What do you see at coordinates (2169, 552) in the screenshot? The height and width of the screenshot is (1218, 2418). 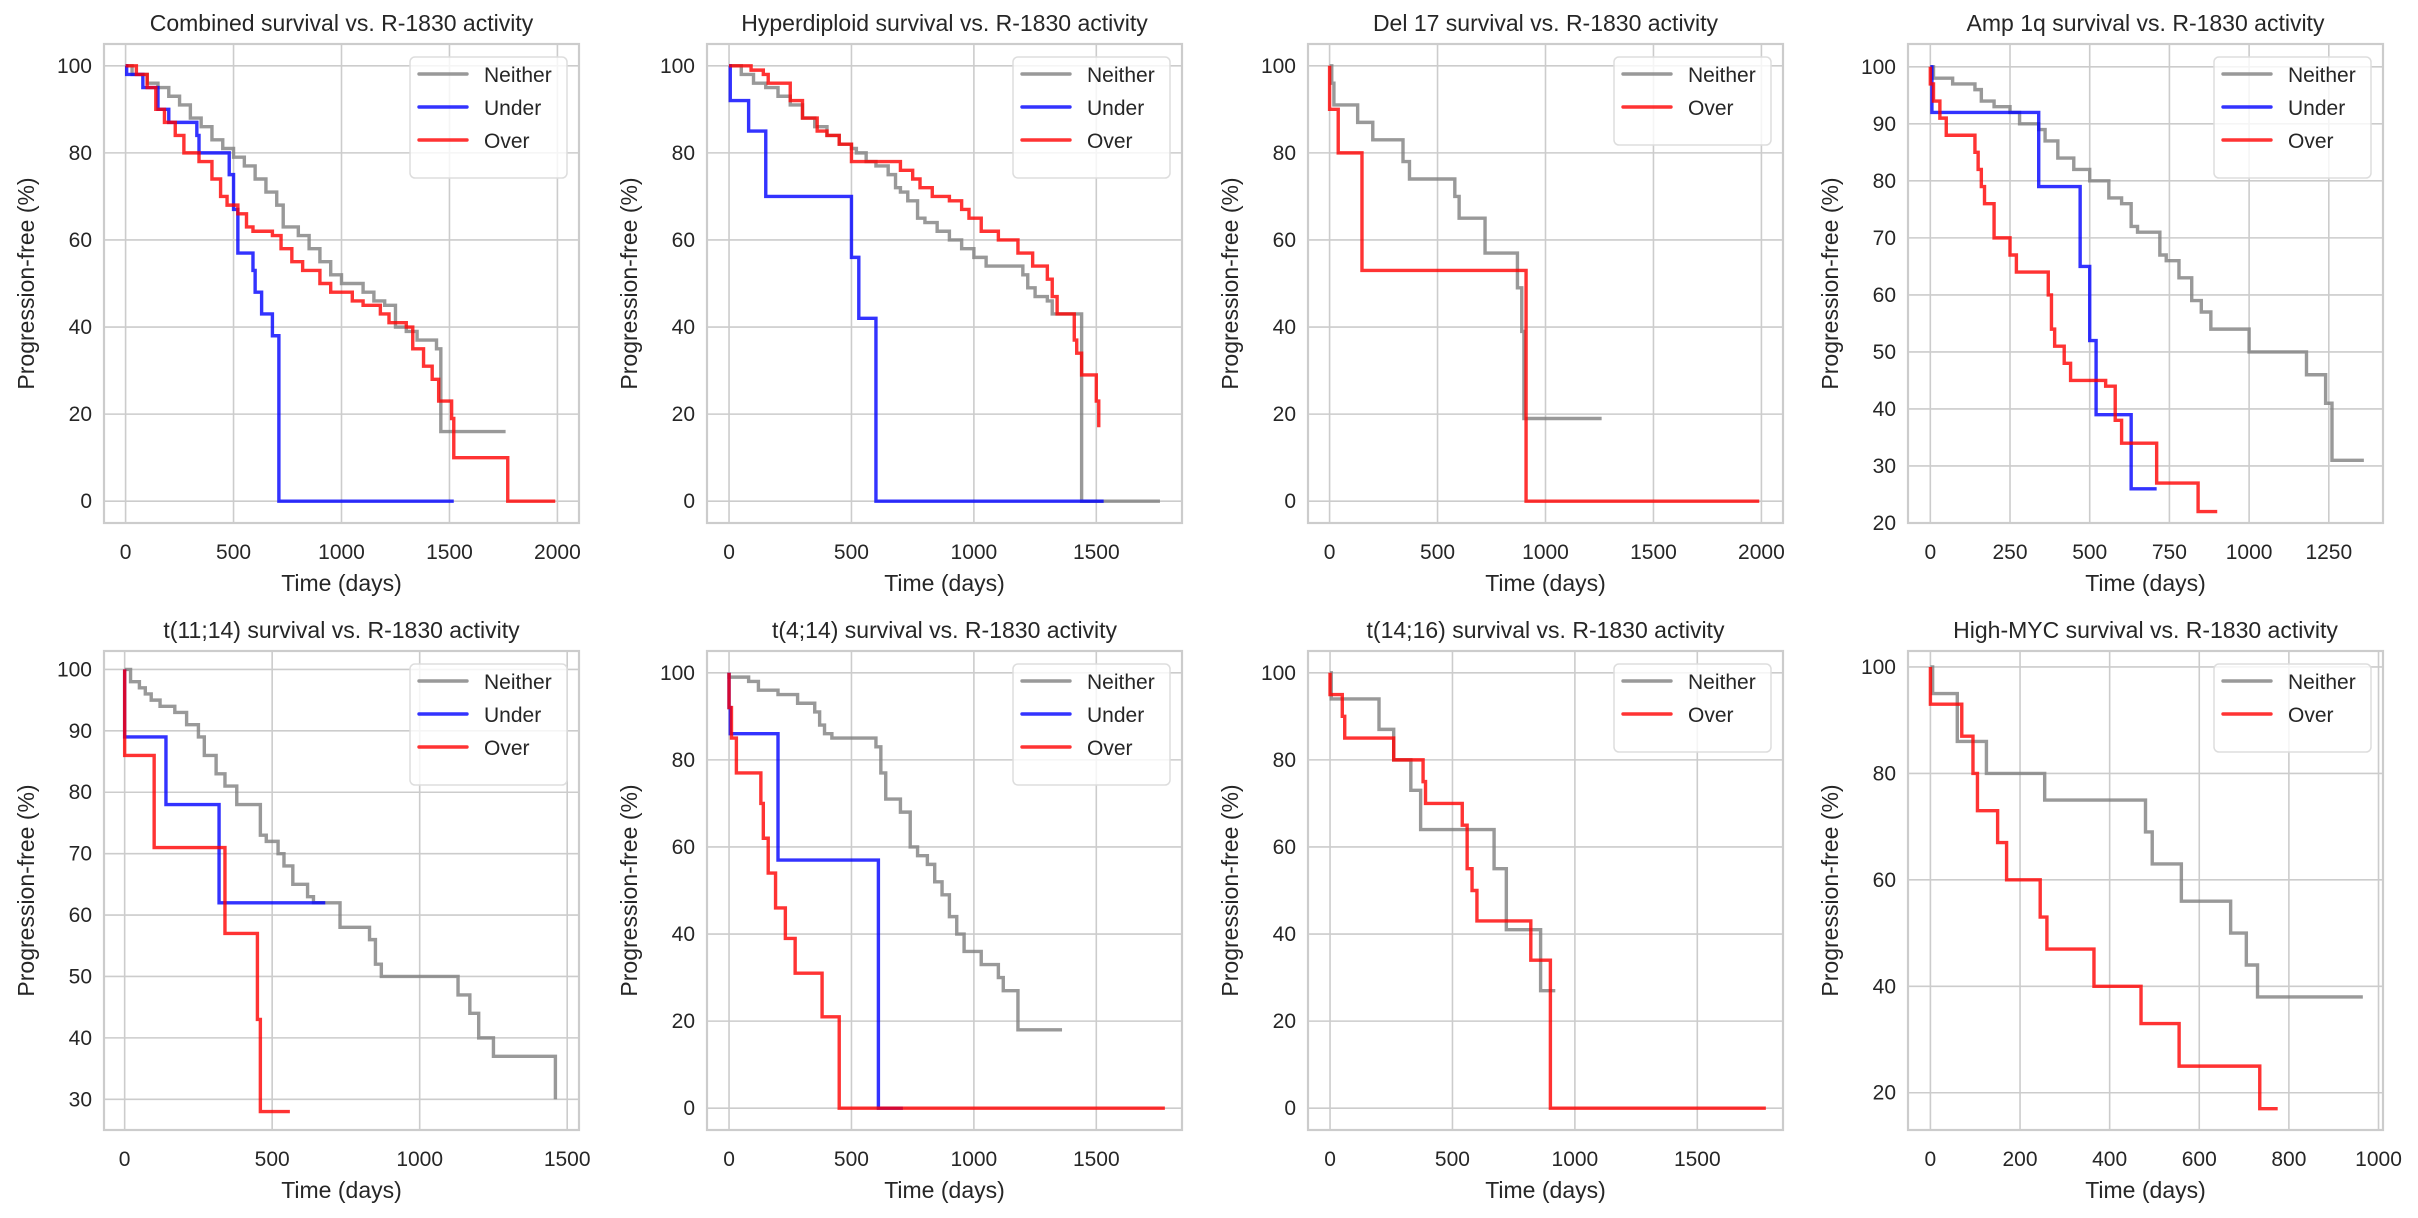 I see `x-tick-label: 750` at bounding box center [2169, 552].